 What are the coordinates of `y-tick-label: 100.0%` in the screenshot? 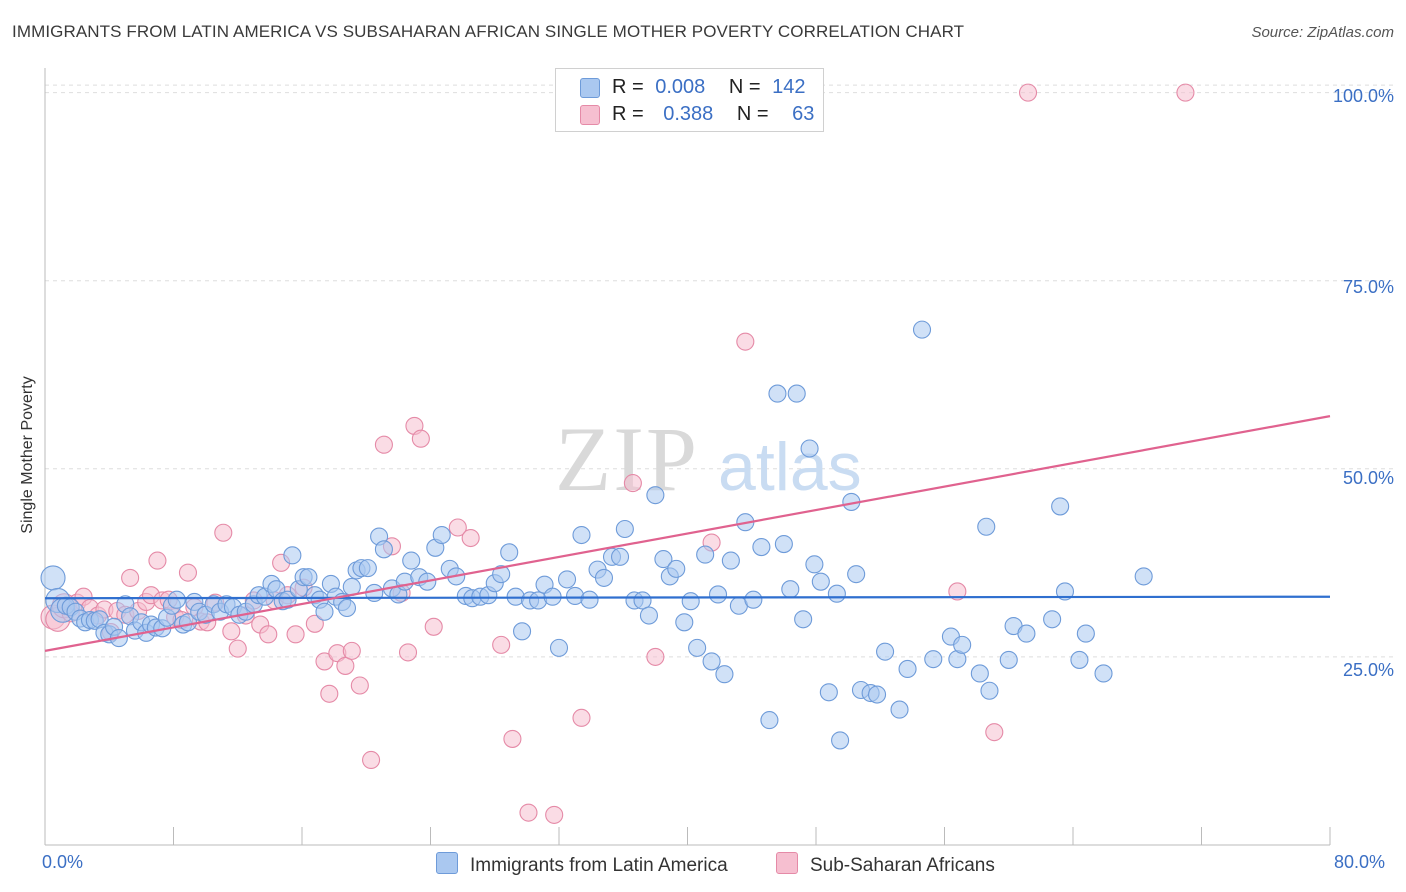 It's located at (1363, 96).